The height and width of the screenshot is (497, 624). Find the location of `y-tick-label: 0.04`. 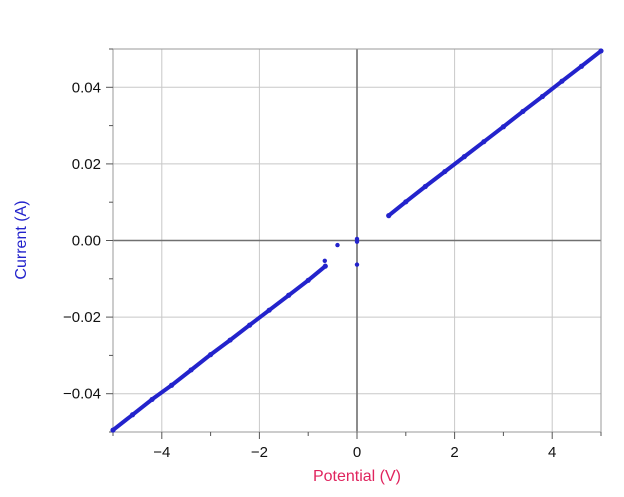

y-tick-label: 0.04 is located at coordinates (86, 87).